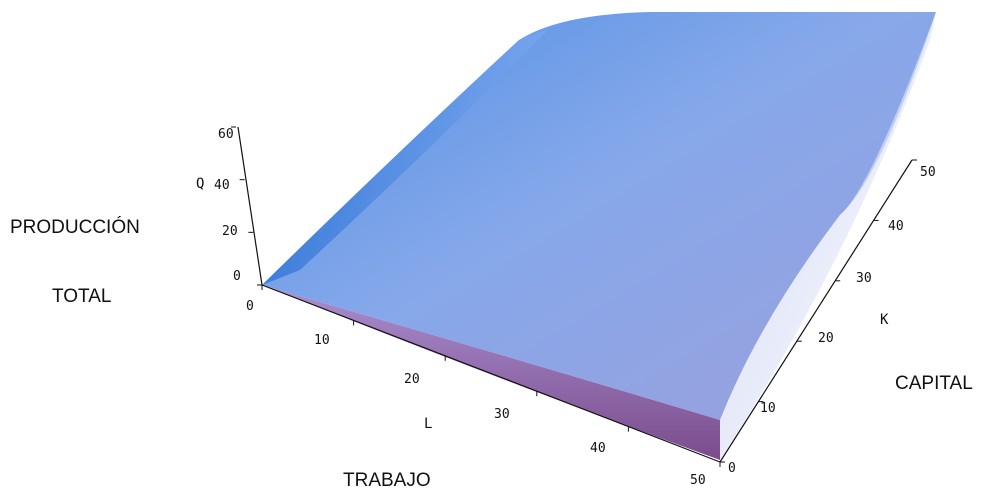 The height and width of the screenshot is (494, 993). What do you see at coordinates (934, 383) in the screenshot?
I see `k-axis-caption: CAPITAL` at bounding box center [934, 383].